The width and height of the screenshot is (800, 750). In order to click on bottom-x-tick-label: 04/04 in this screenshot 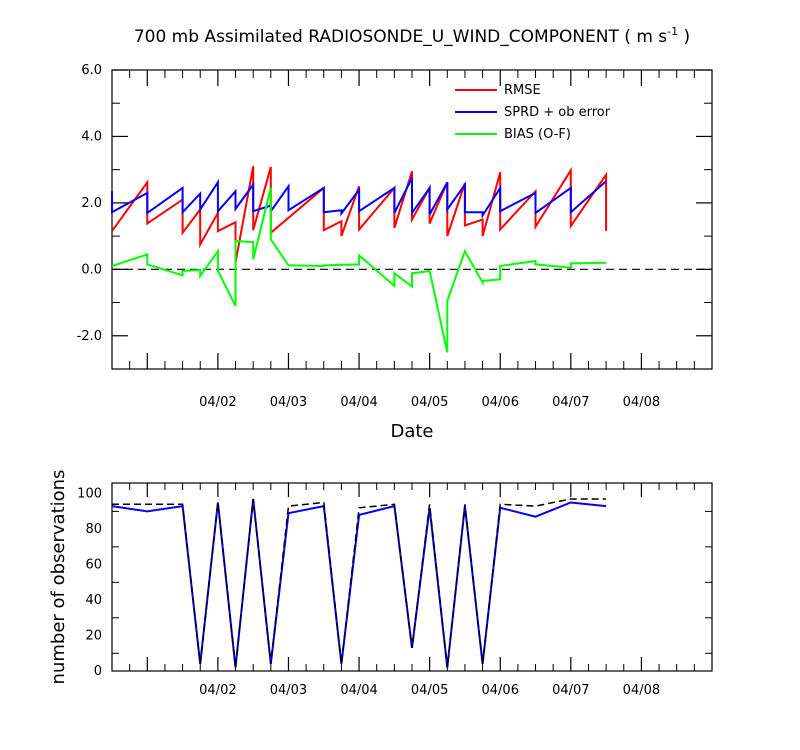, I will do `click(358, 690)`.